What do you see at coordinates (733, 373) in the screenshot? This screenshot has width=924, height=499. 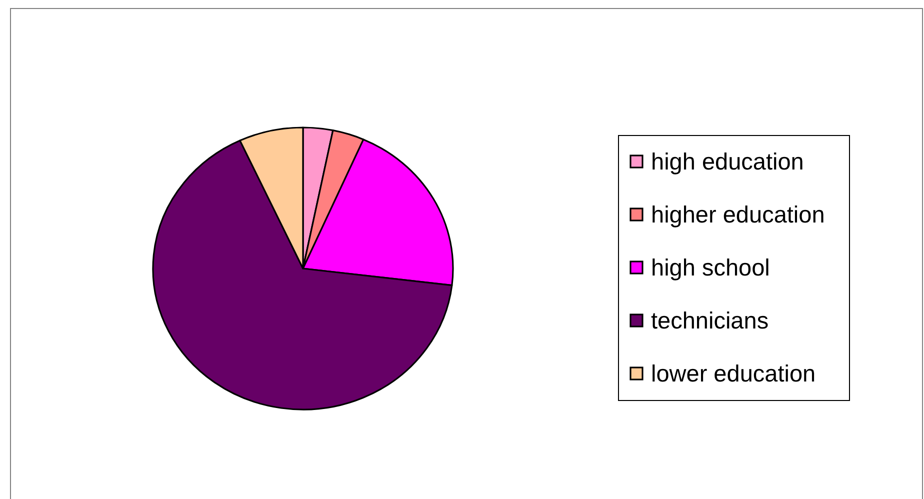 I see `legend-label: lower education` at bounding box center [733, 373].